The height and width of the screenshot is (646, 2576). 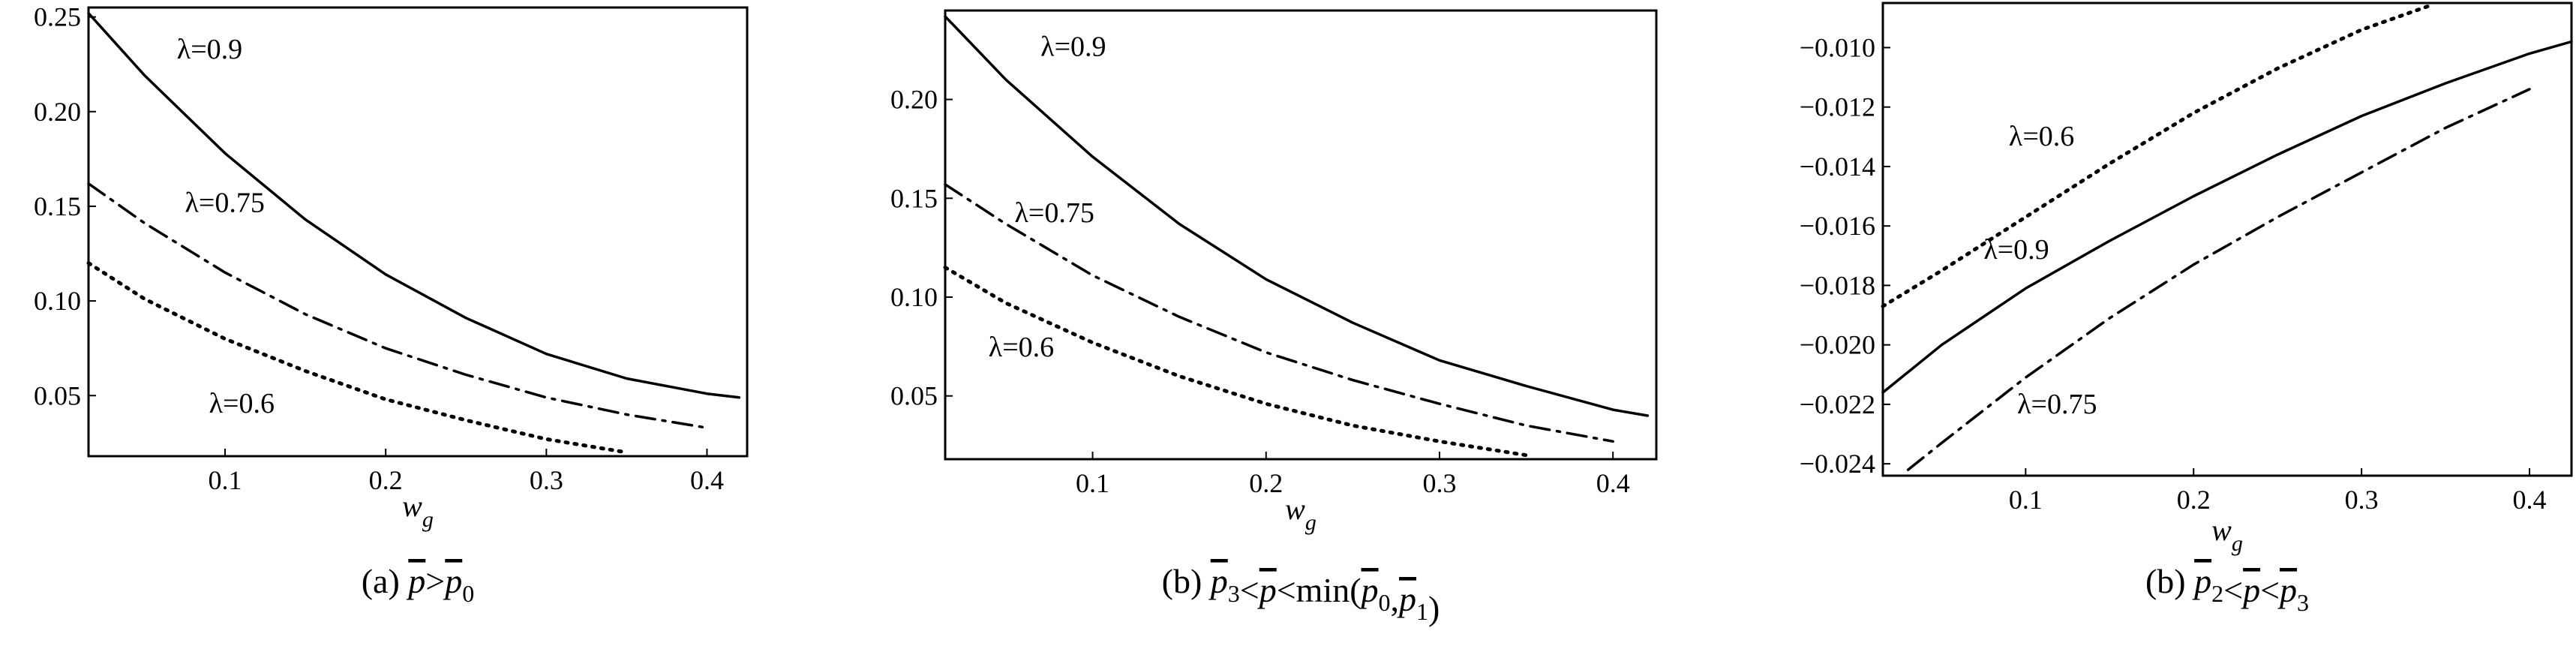 What do you see at coordinates (418, 584) in the screenshot?
I see `caption: (a) p>p0` at bounding box center [418, 584].